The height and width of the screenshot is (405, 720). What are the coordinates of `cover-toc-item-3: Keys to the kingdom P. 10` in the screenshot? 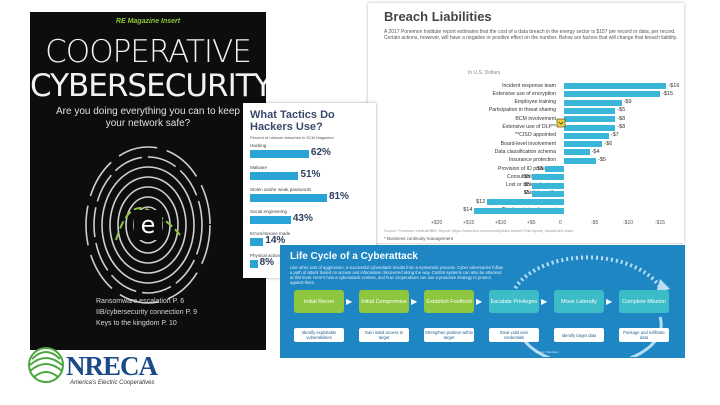 It's located at (136, 323).